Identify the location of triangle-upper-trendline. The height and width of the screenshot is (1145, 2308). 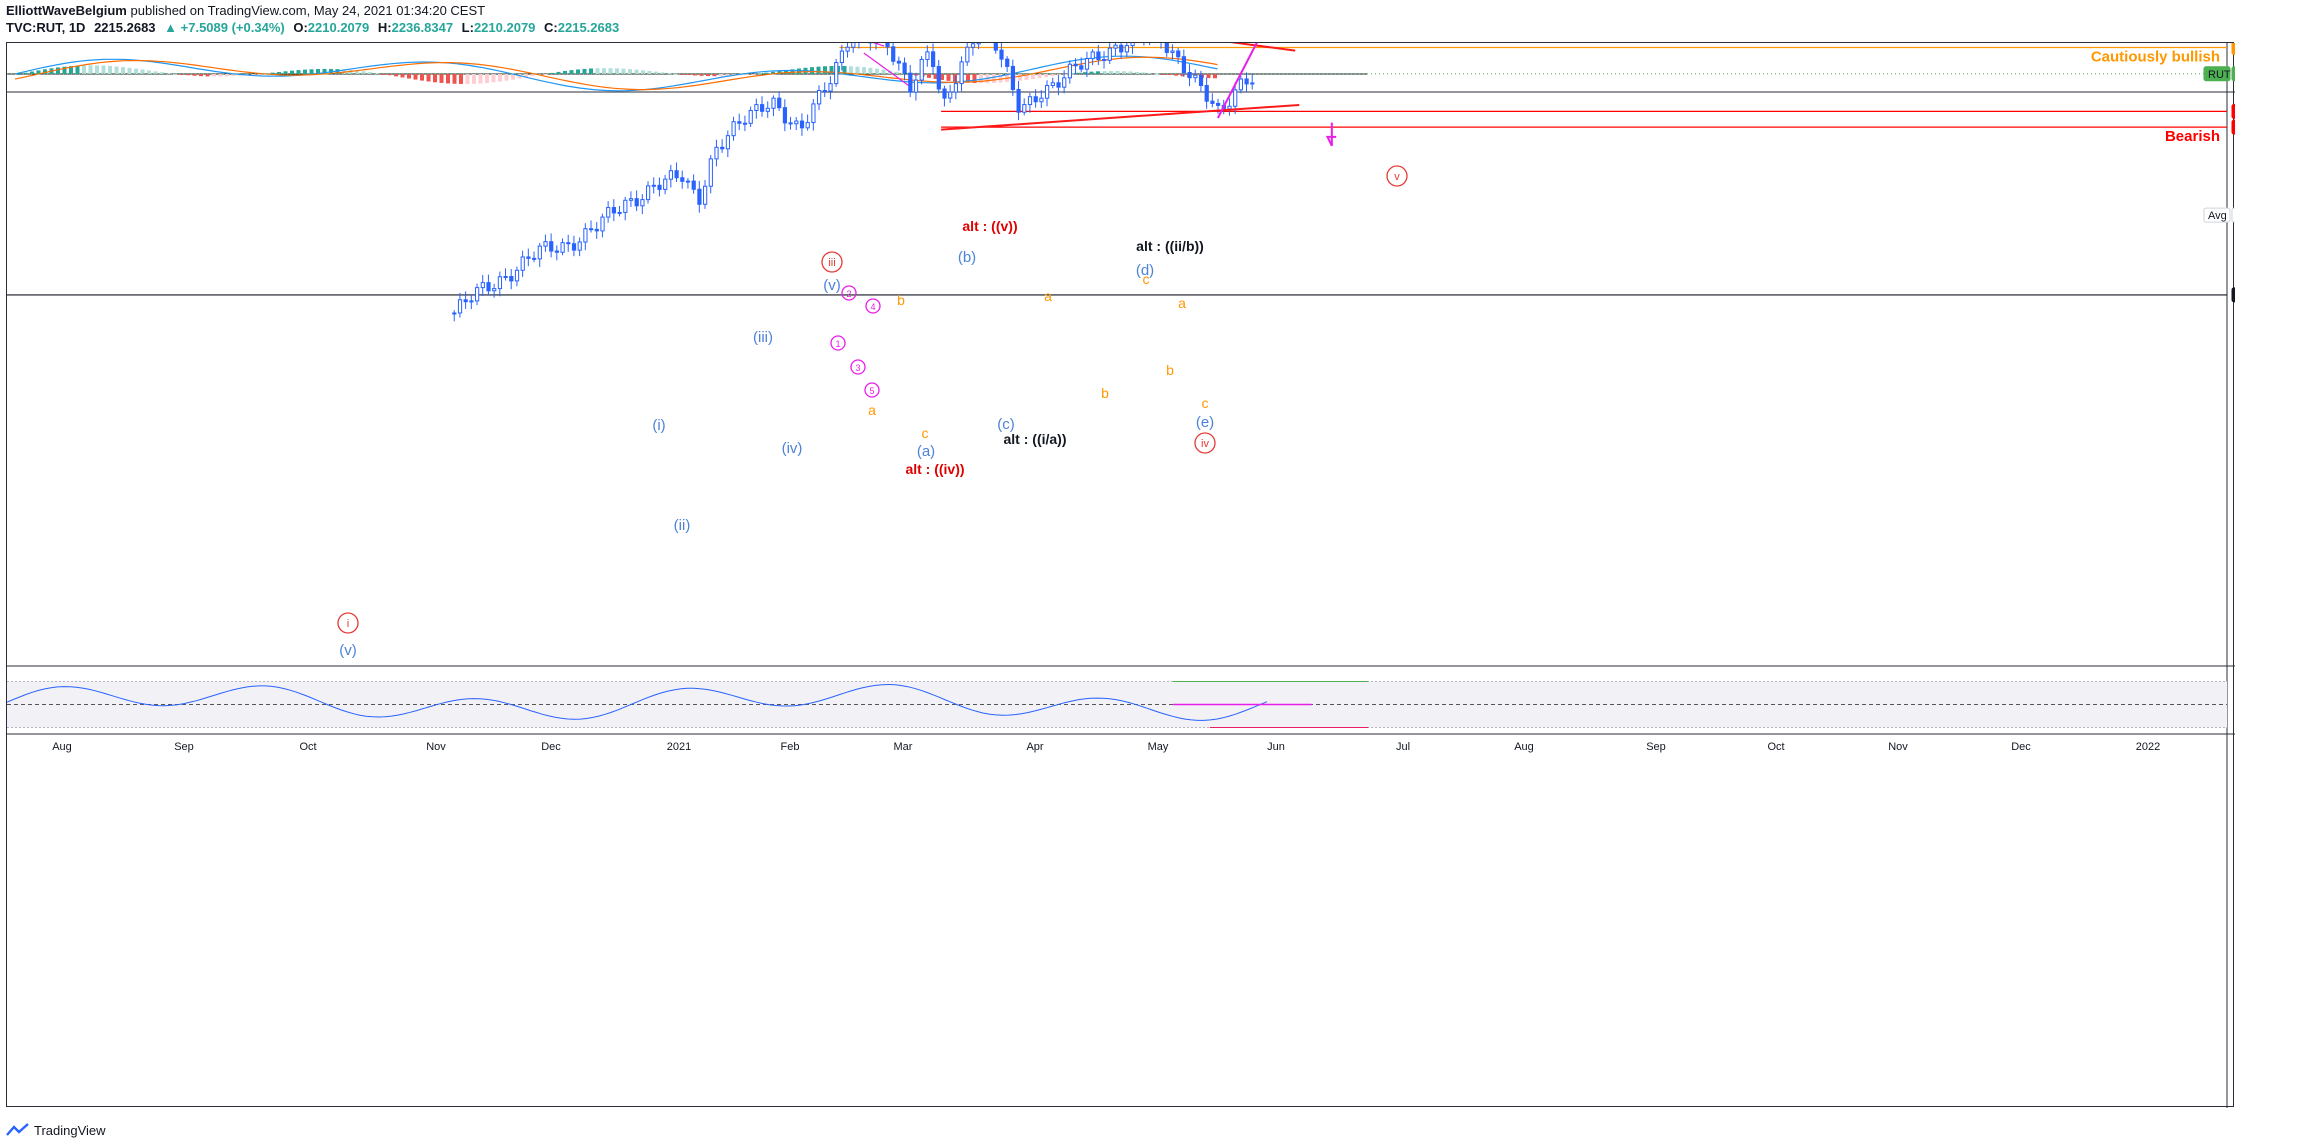
(1263, 47).